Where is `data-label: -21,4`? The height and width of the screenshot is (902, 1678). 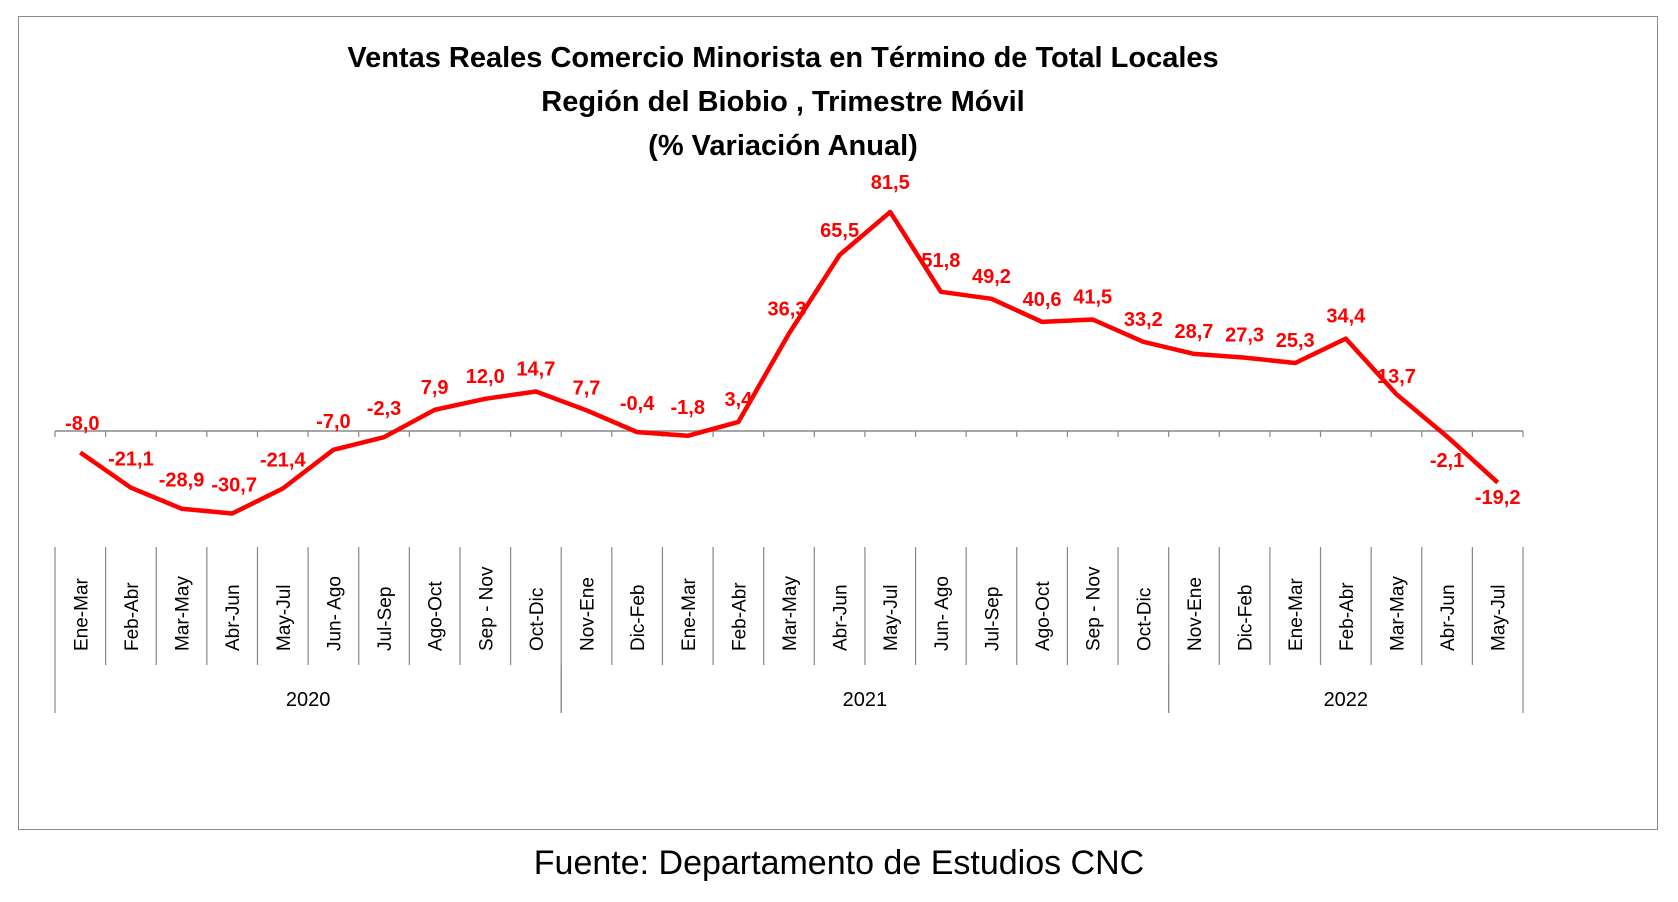 data-label: -21,4 is located at coordinates (283, 461).